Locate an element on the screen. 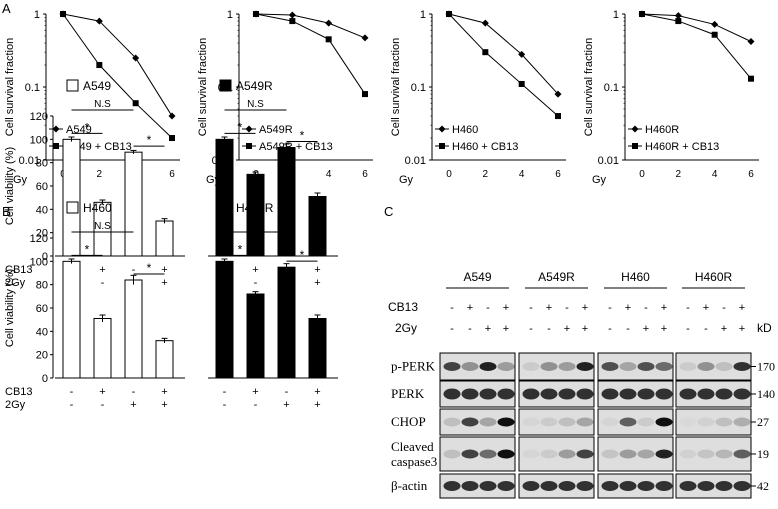 Image resolution: width=778 pixels, height=509 pixels. protein-label-line: PERK is located at coordinates (408, 393).